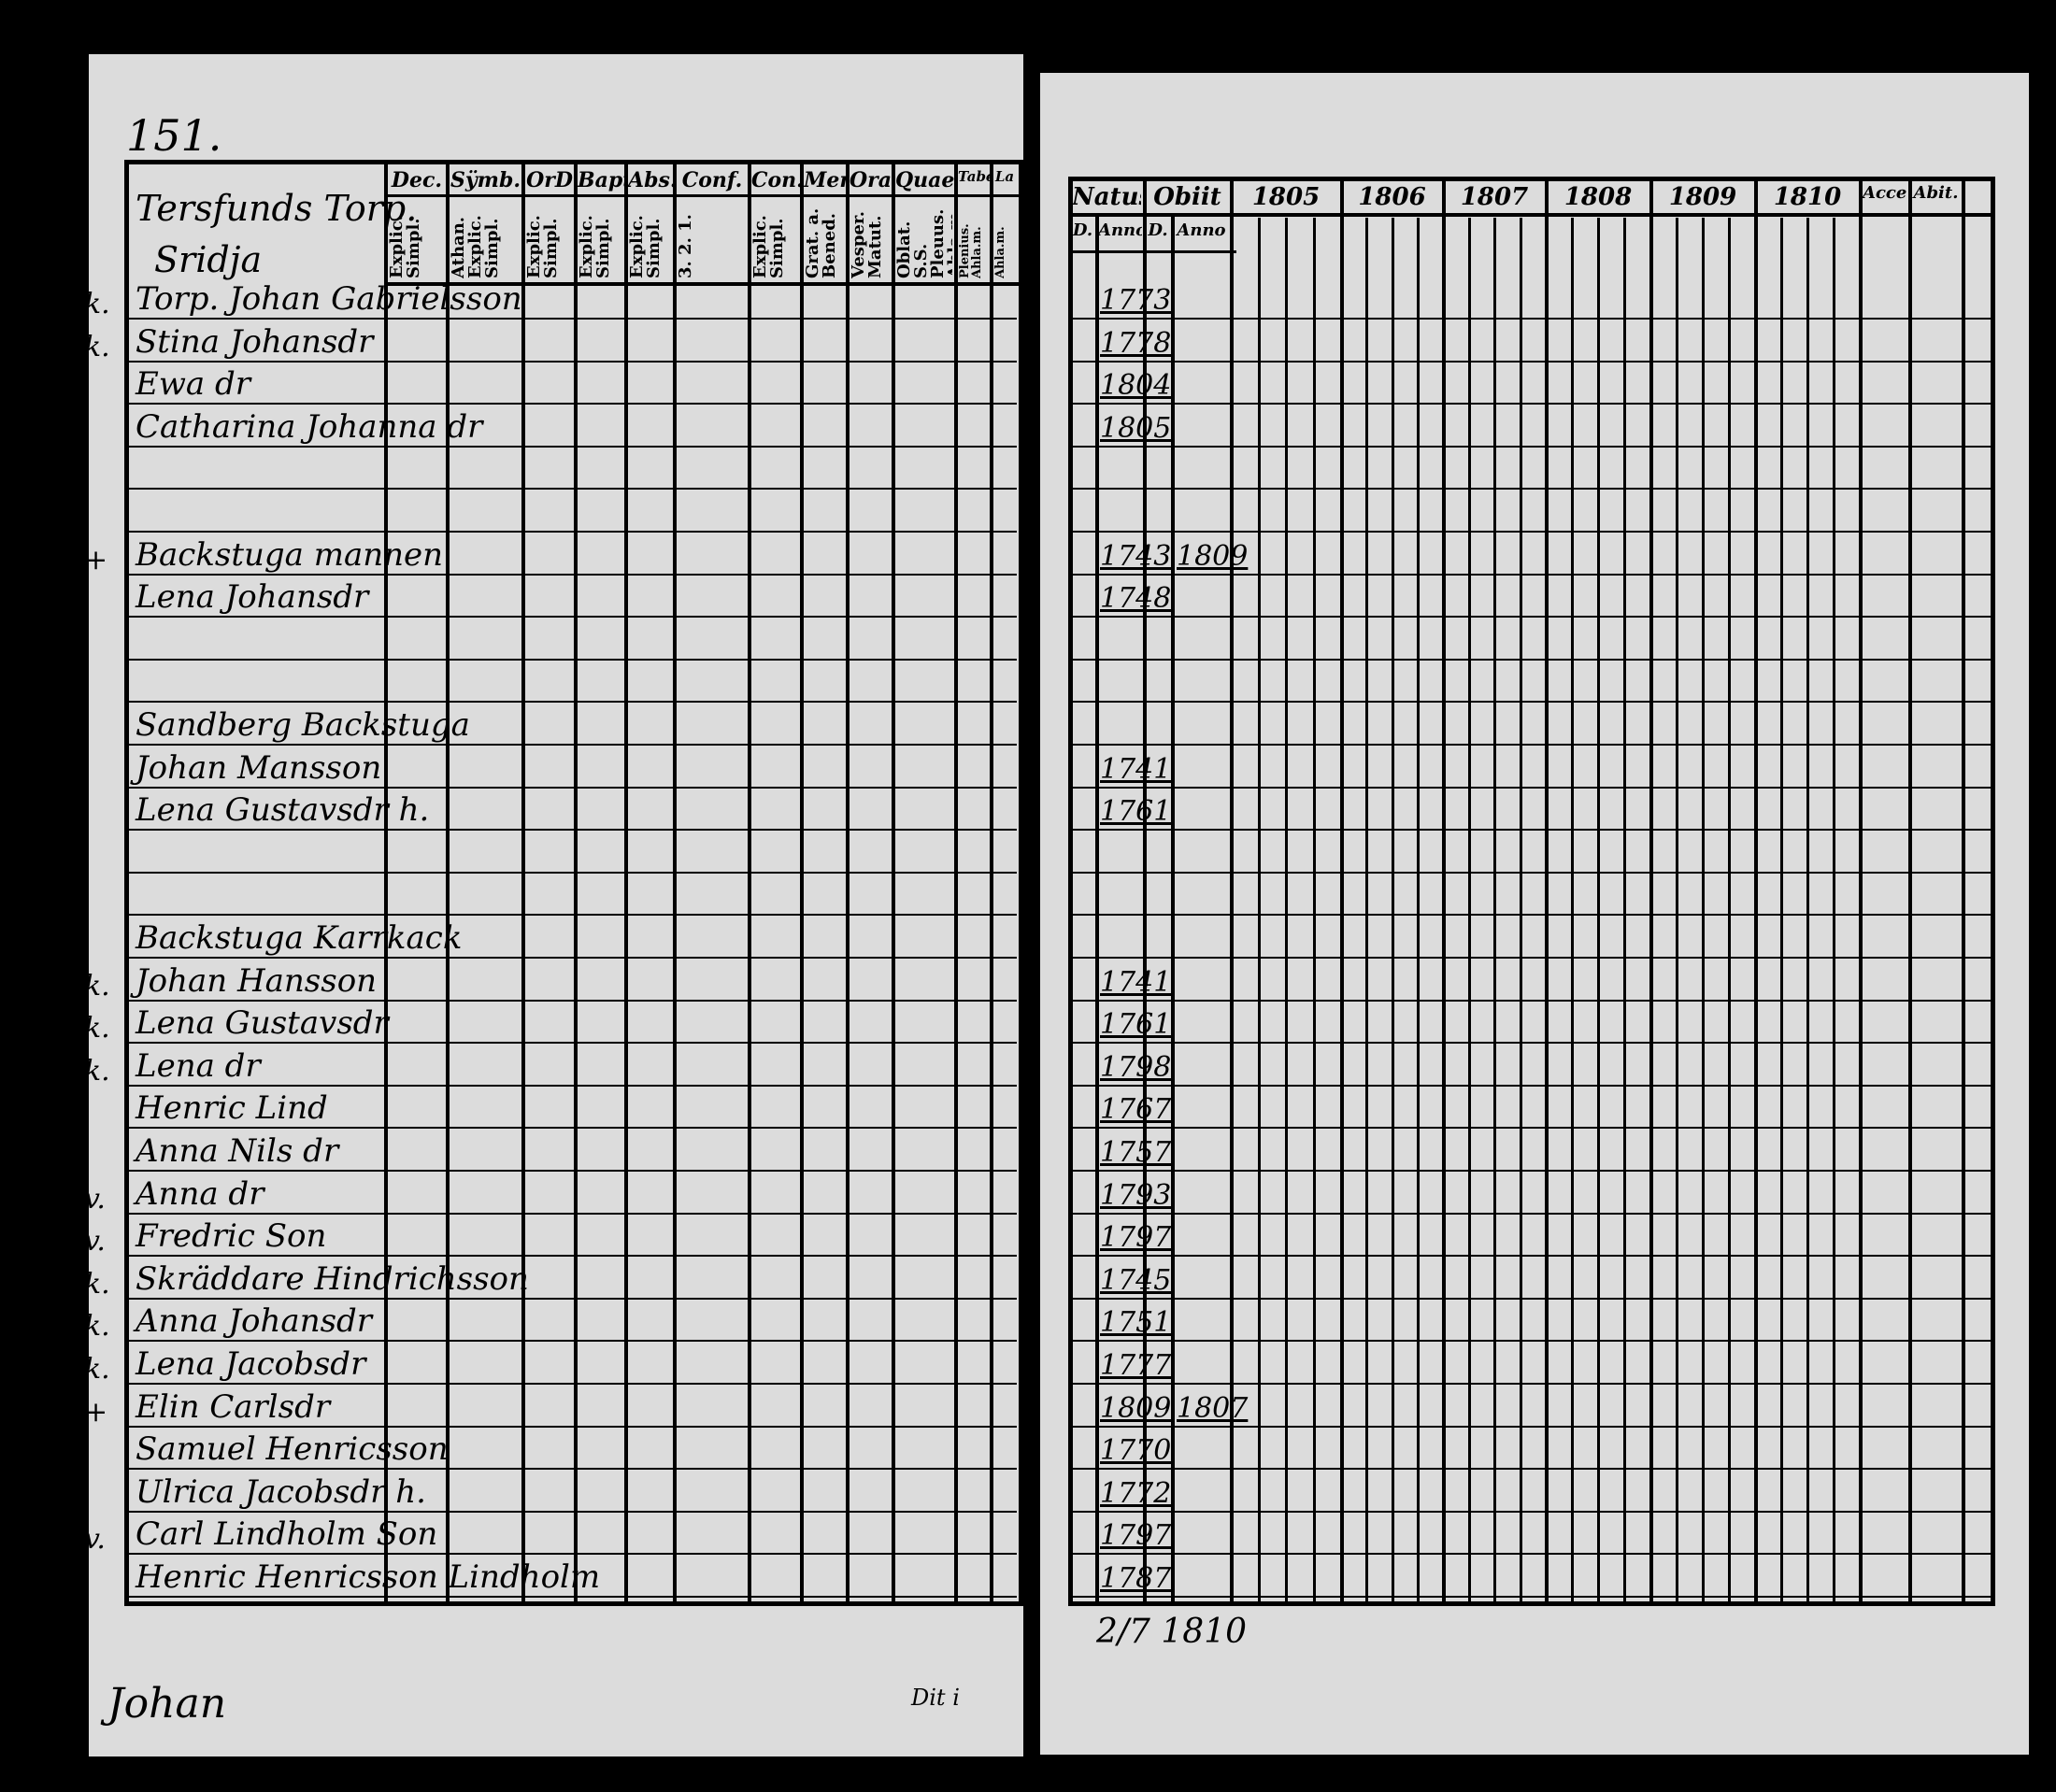  What do you see at coordinates (167, 1704) in the screenshot?
I see `footer-signature: Johan` at bounding box center [167, 1704].